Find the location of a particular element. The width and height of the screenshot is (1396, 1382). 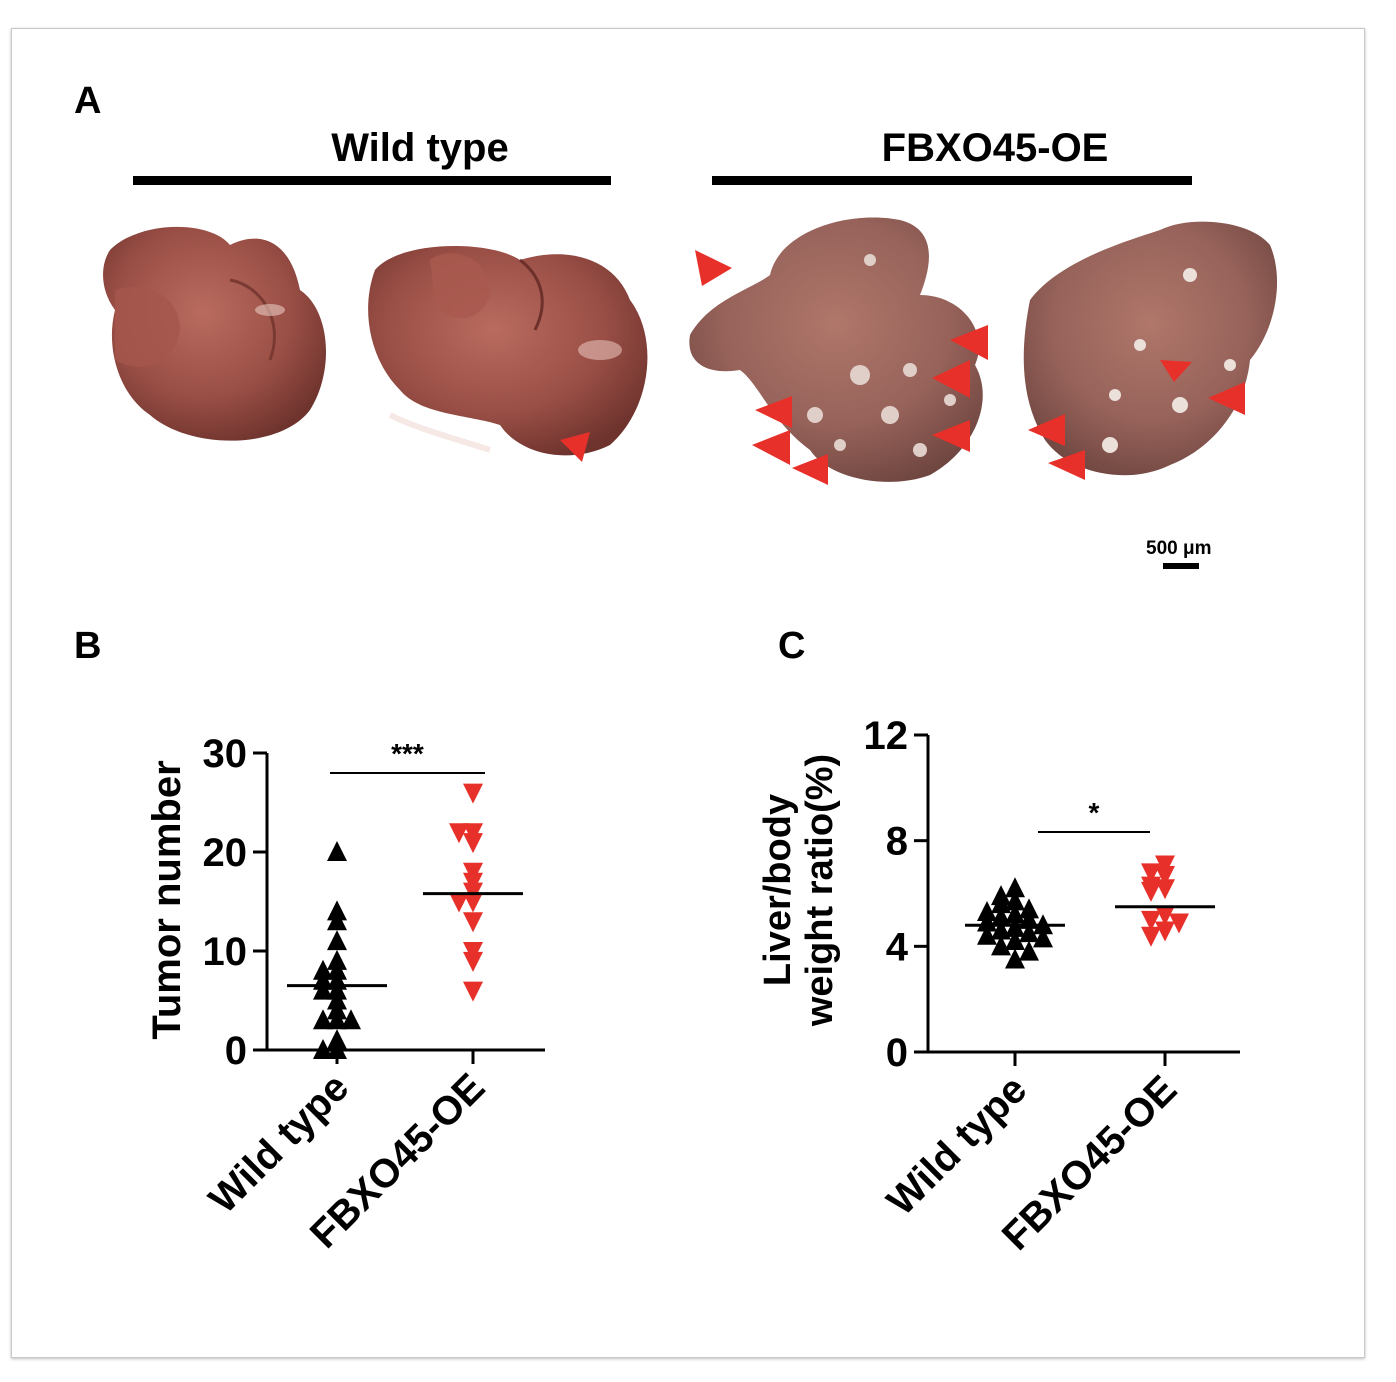

panel-letter-c: C is located at coordinates (792, 646).